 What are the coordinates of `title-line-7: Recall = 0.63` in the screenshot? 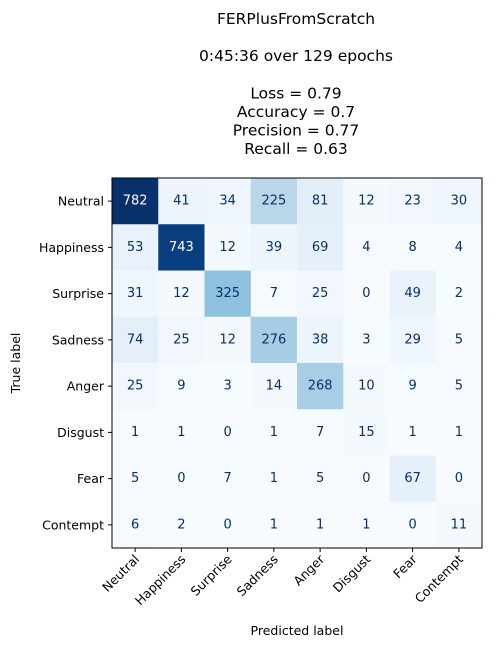 It's located at (296, 149).